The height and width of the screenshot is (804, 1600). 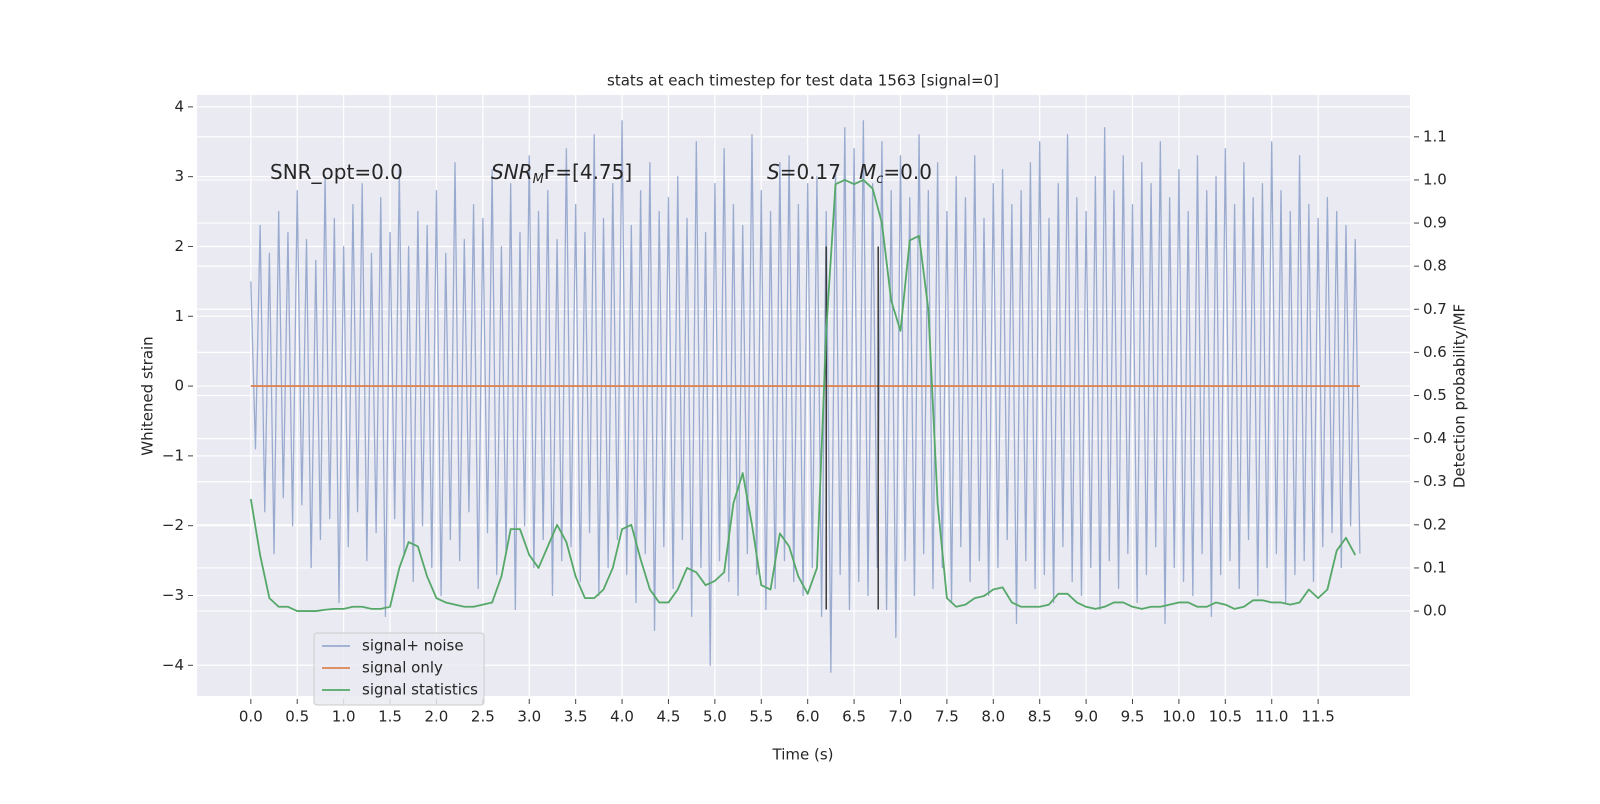 I want to click on annotation-text: =0.17, so click(x=810, y=172).